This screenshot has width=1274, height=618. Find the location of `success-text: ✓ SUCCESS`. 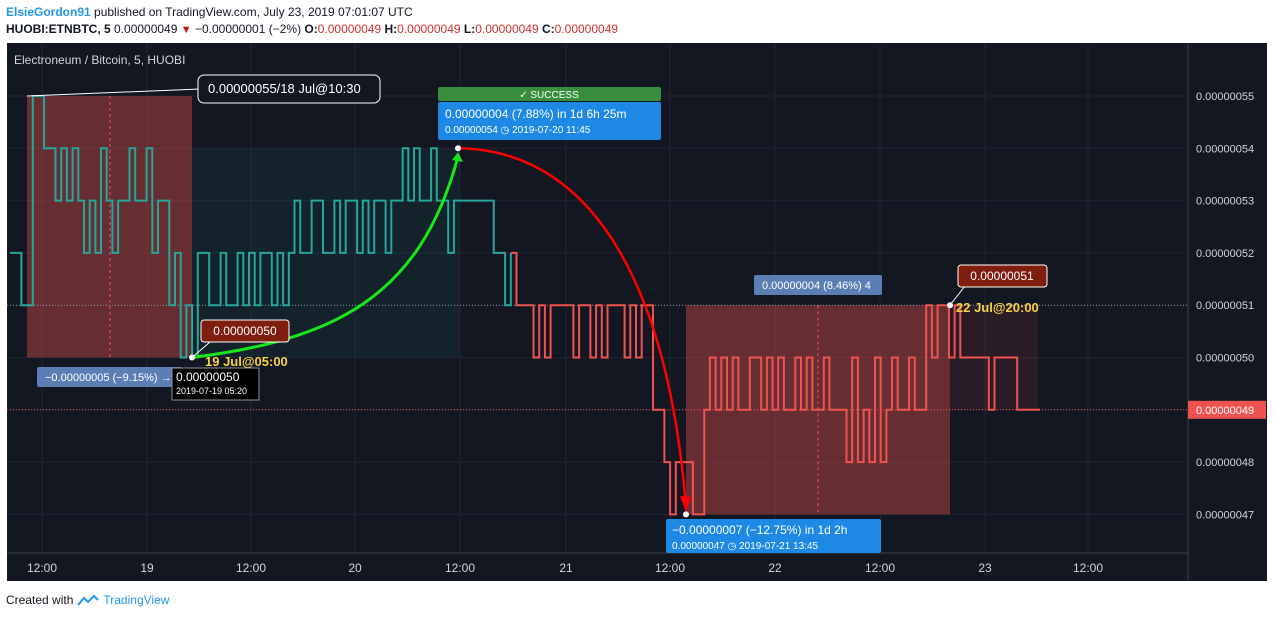

success-text: ✓ SUCCESS is located at coordinates (549, 95).